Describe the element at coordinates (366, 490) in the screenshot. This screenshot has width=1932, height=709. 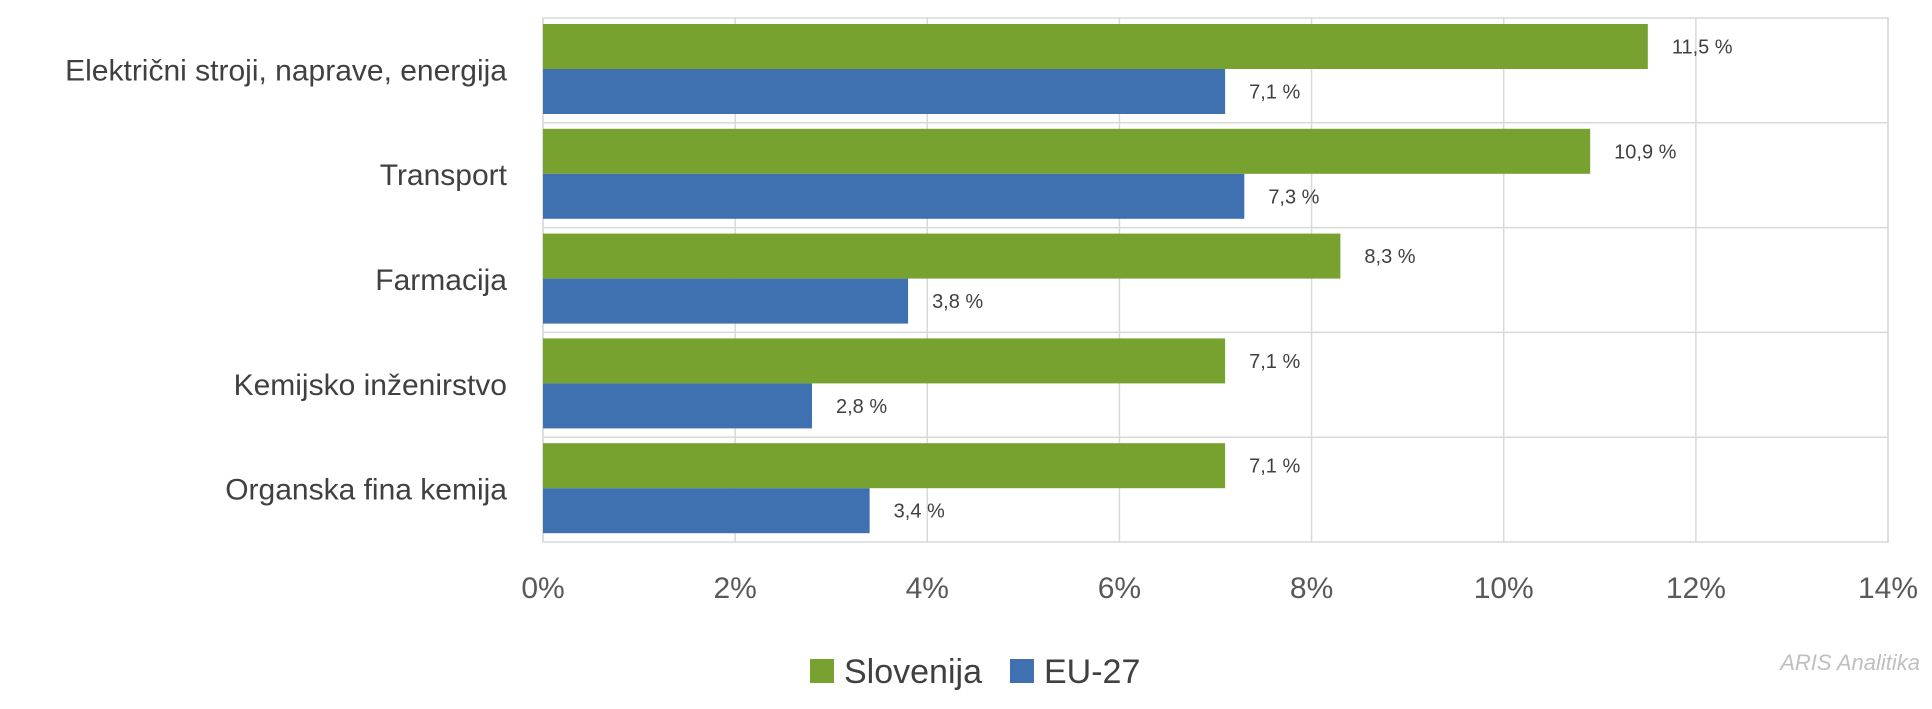
I see `category-label: Organska fina kemija` at that location.